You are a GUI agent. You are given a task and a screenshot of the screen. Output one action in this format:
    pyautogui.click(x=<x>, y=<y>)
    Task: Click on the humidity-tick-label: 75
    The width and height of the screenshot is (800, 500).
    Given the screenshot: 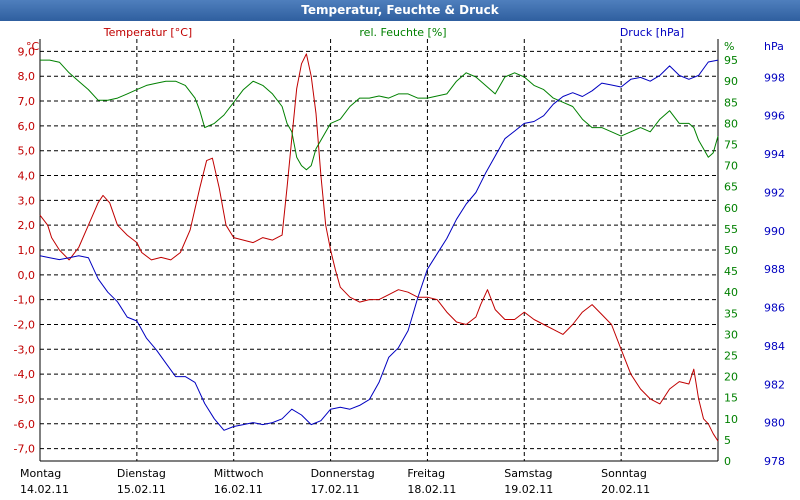 What is the action you would take?
    pyautogui.click(x=731, y=145)
    